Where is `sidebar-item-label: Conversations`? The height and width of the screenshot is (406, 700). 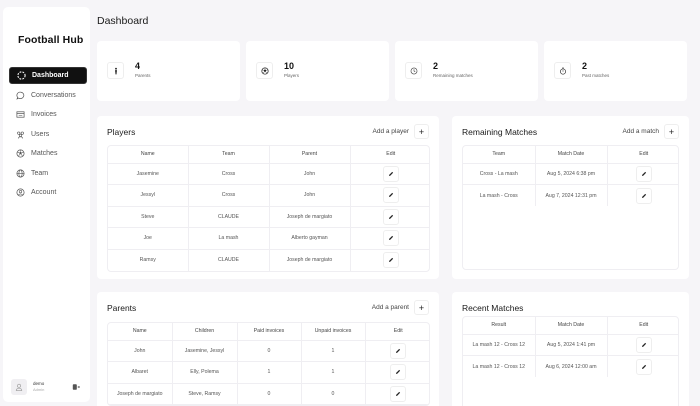
sidebar-item-label: Conversations is located at coordinates (53, 95).